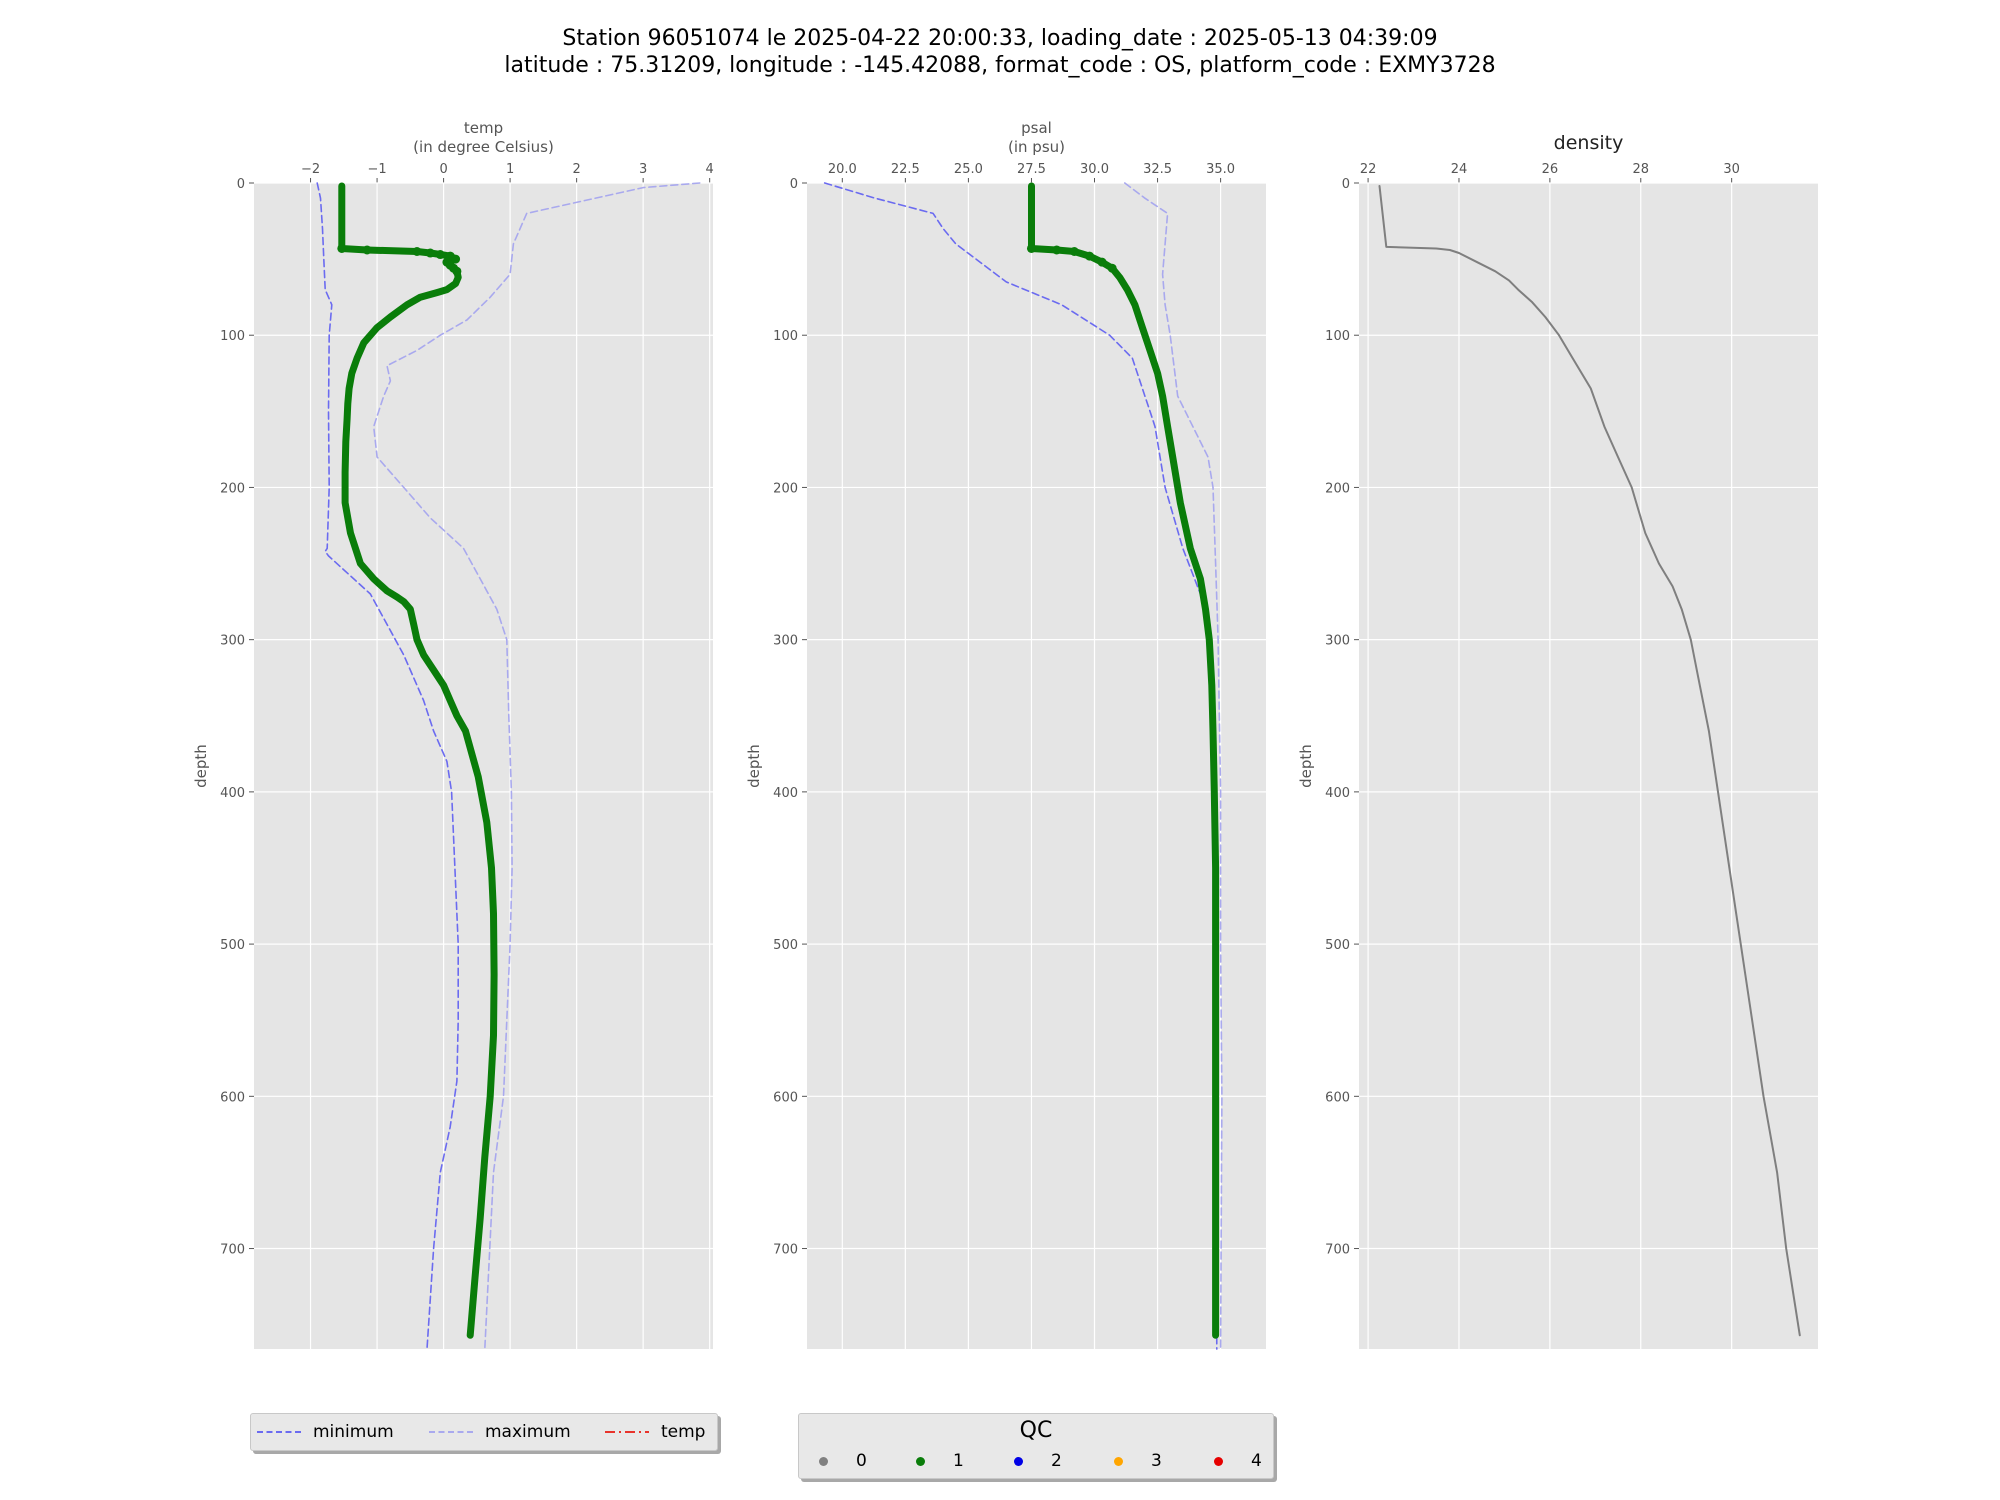 The height and width of the screenshot is (1500, 2000). I want to click on temp-axis-subtitle: (in degree Celsius), so click(483, 147).